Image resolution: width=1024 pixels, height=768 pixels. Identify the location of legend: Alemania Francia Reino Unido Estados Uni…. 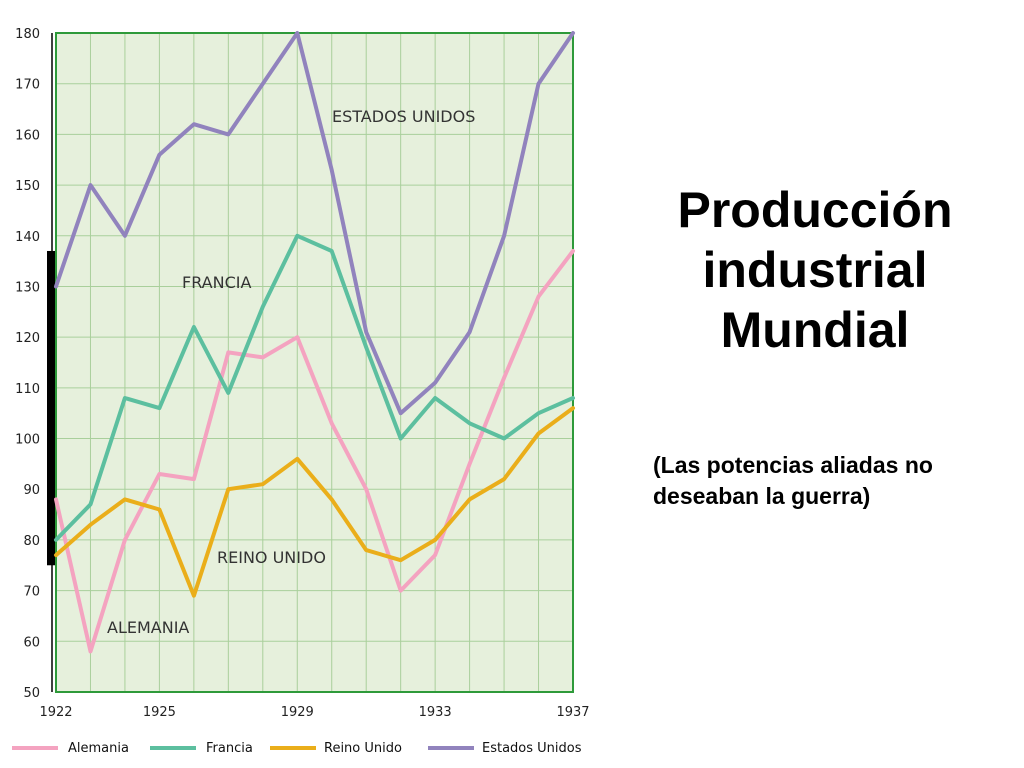
(297, 748).